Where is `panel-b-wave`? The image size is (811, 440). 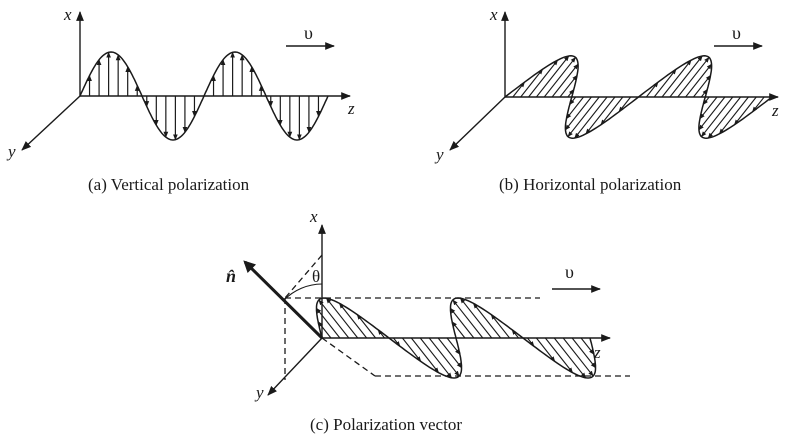
panel-b-wave is located at coordinates (638, 97).